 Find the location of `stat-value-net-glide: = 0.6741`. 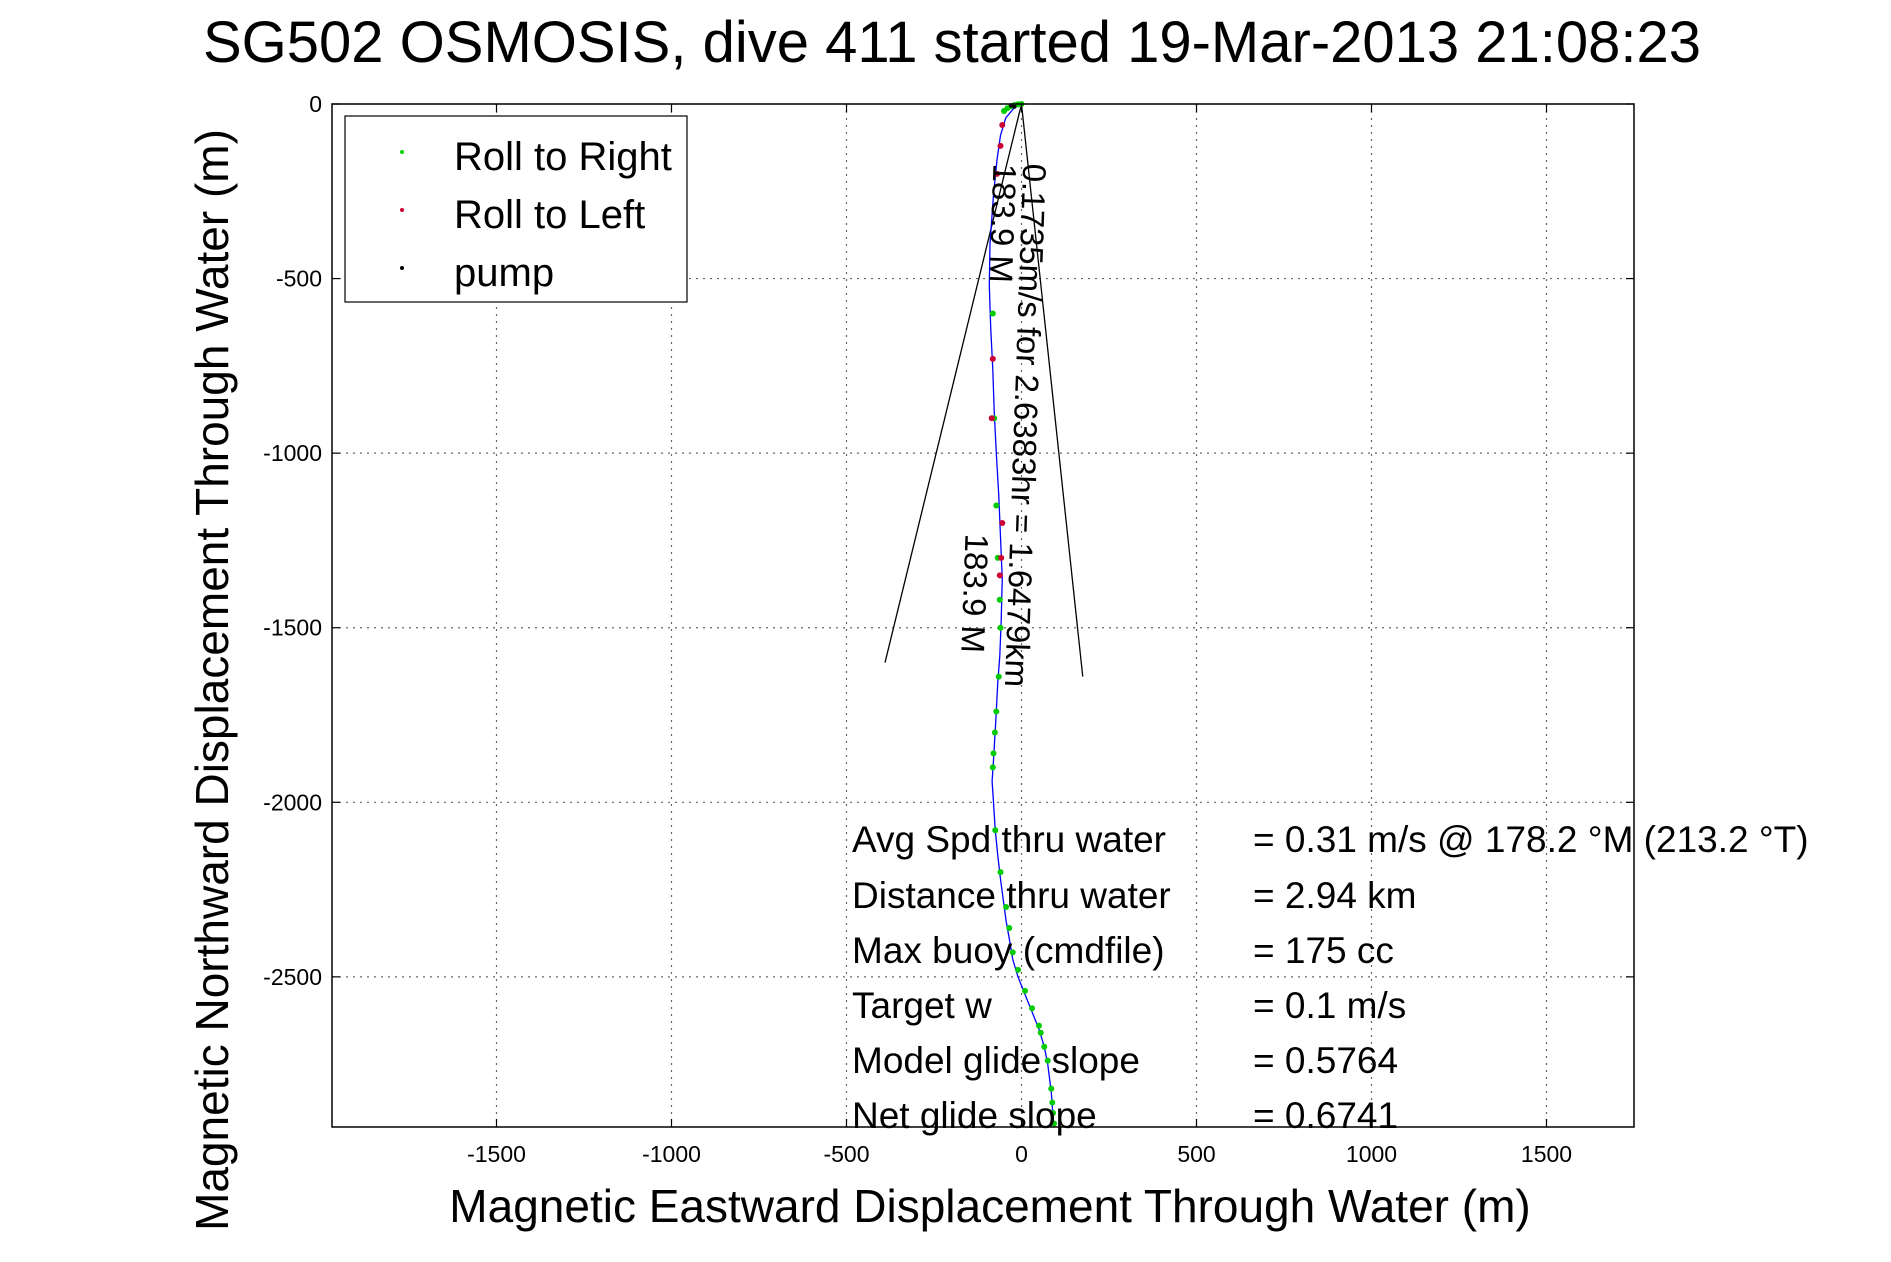

stat-value-net-glide: = 0.6741 is located at coordinates (1325, 1115).